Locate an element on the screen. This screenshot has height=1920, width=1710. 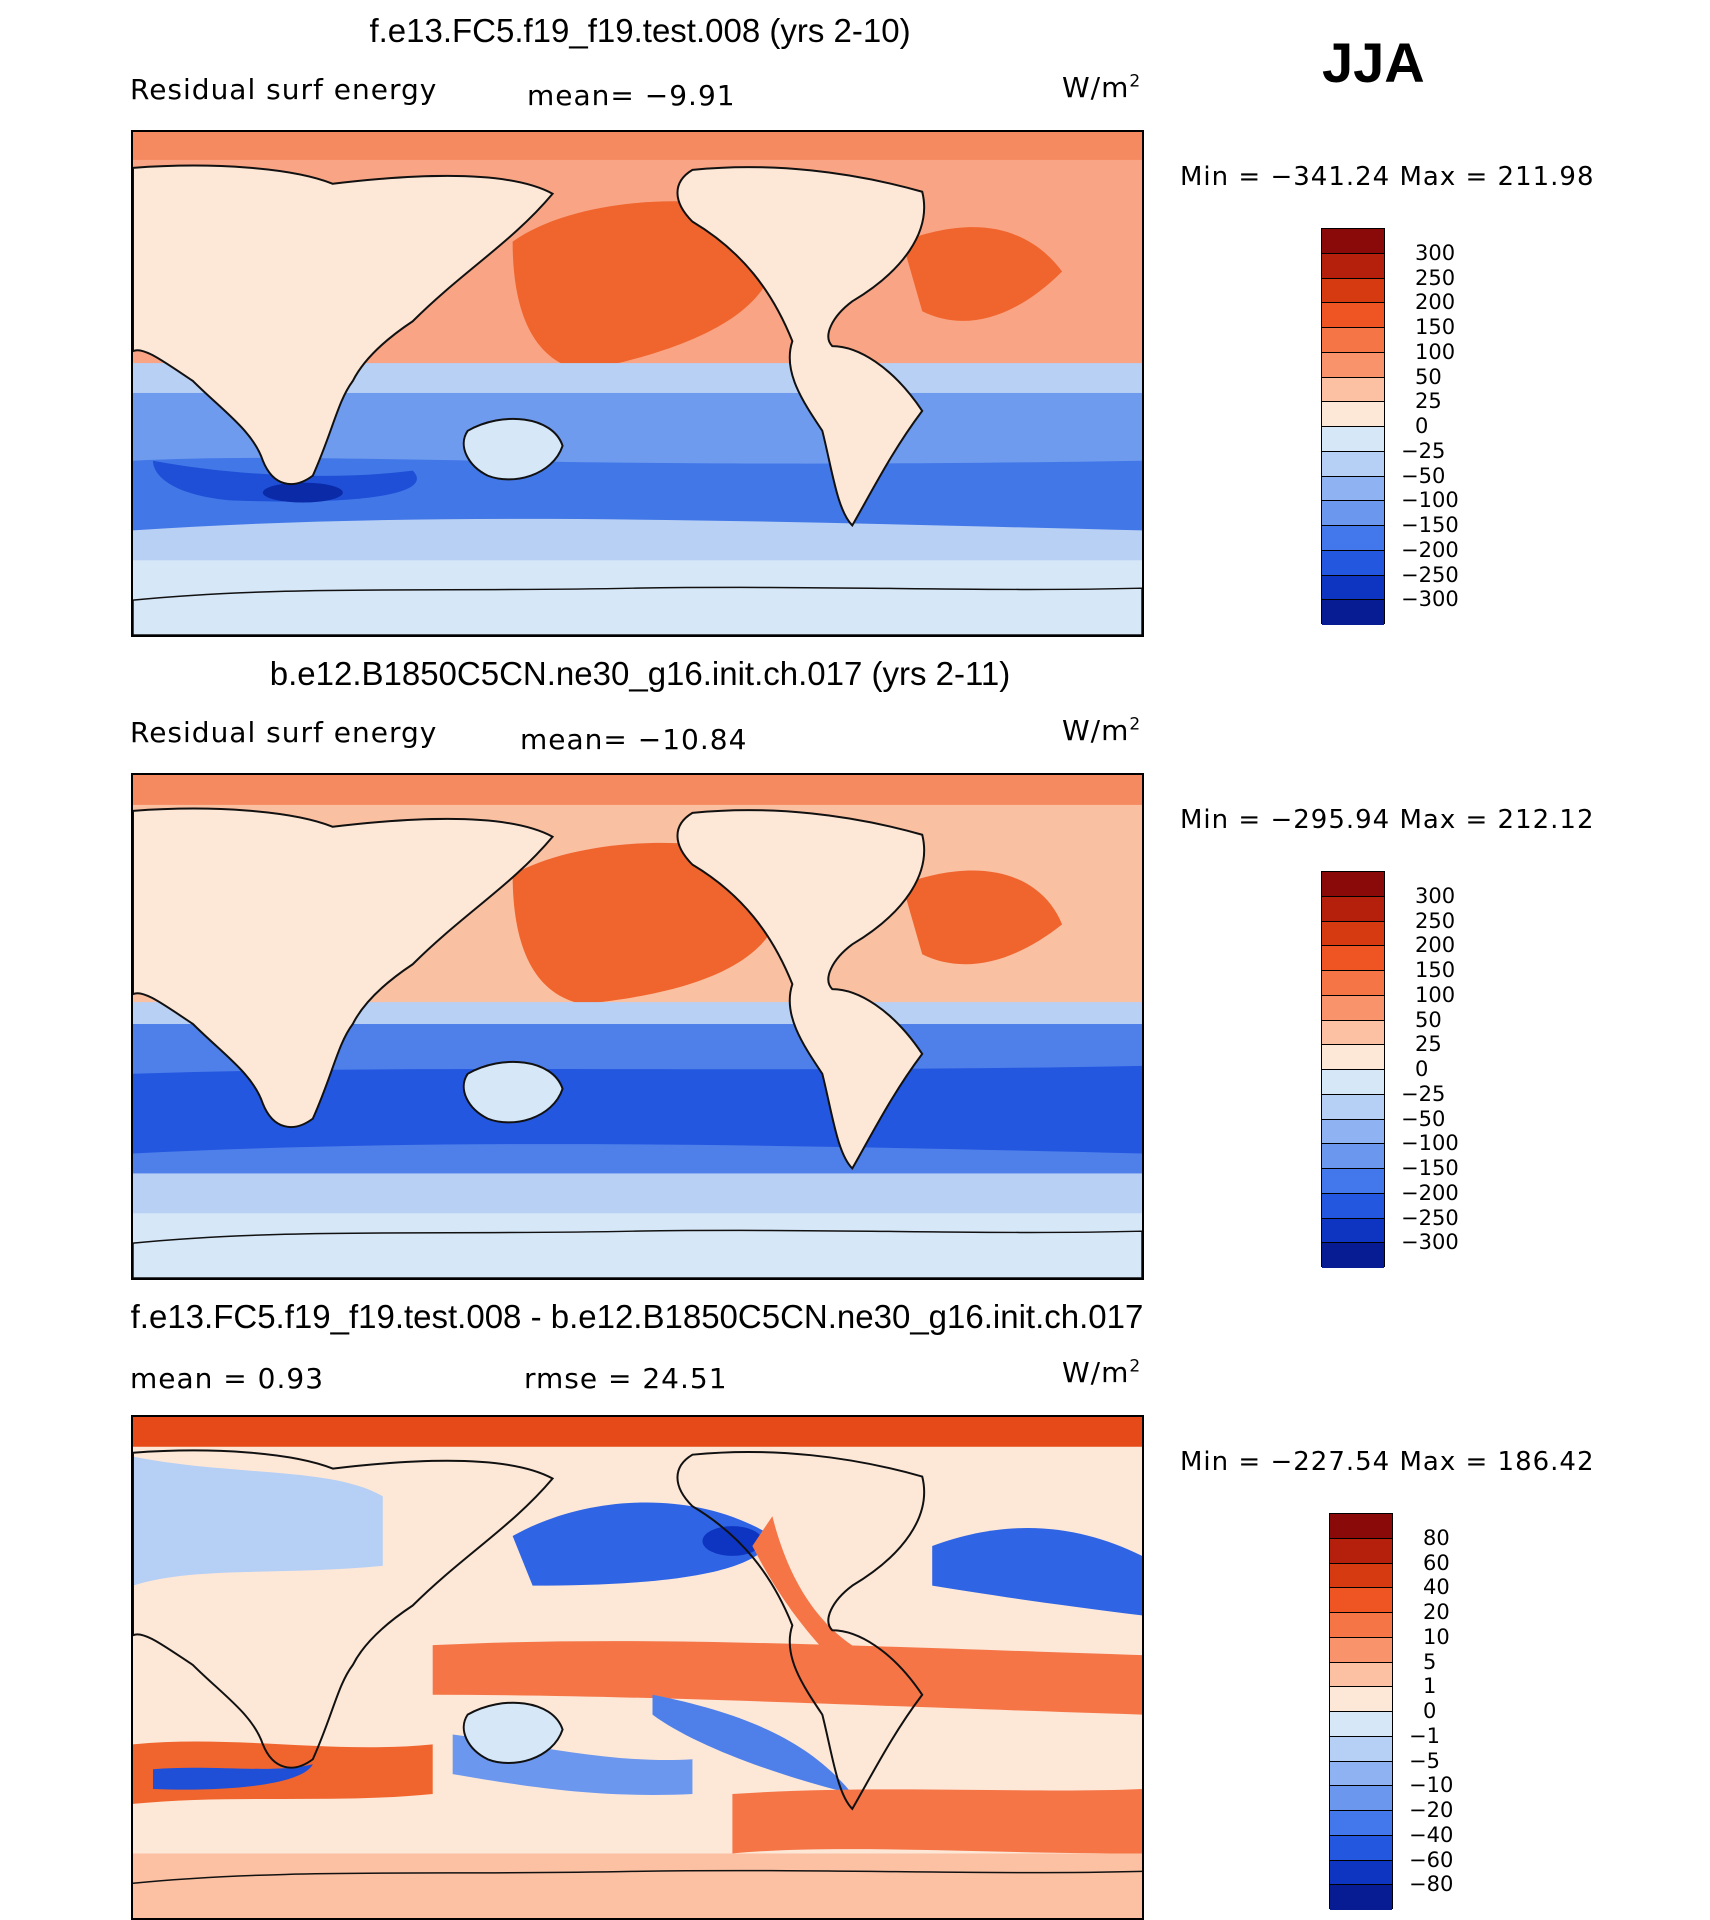
colorbar-label: −20 is located at coordinates (1431, 1810).